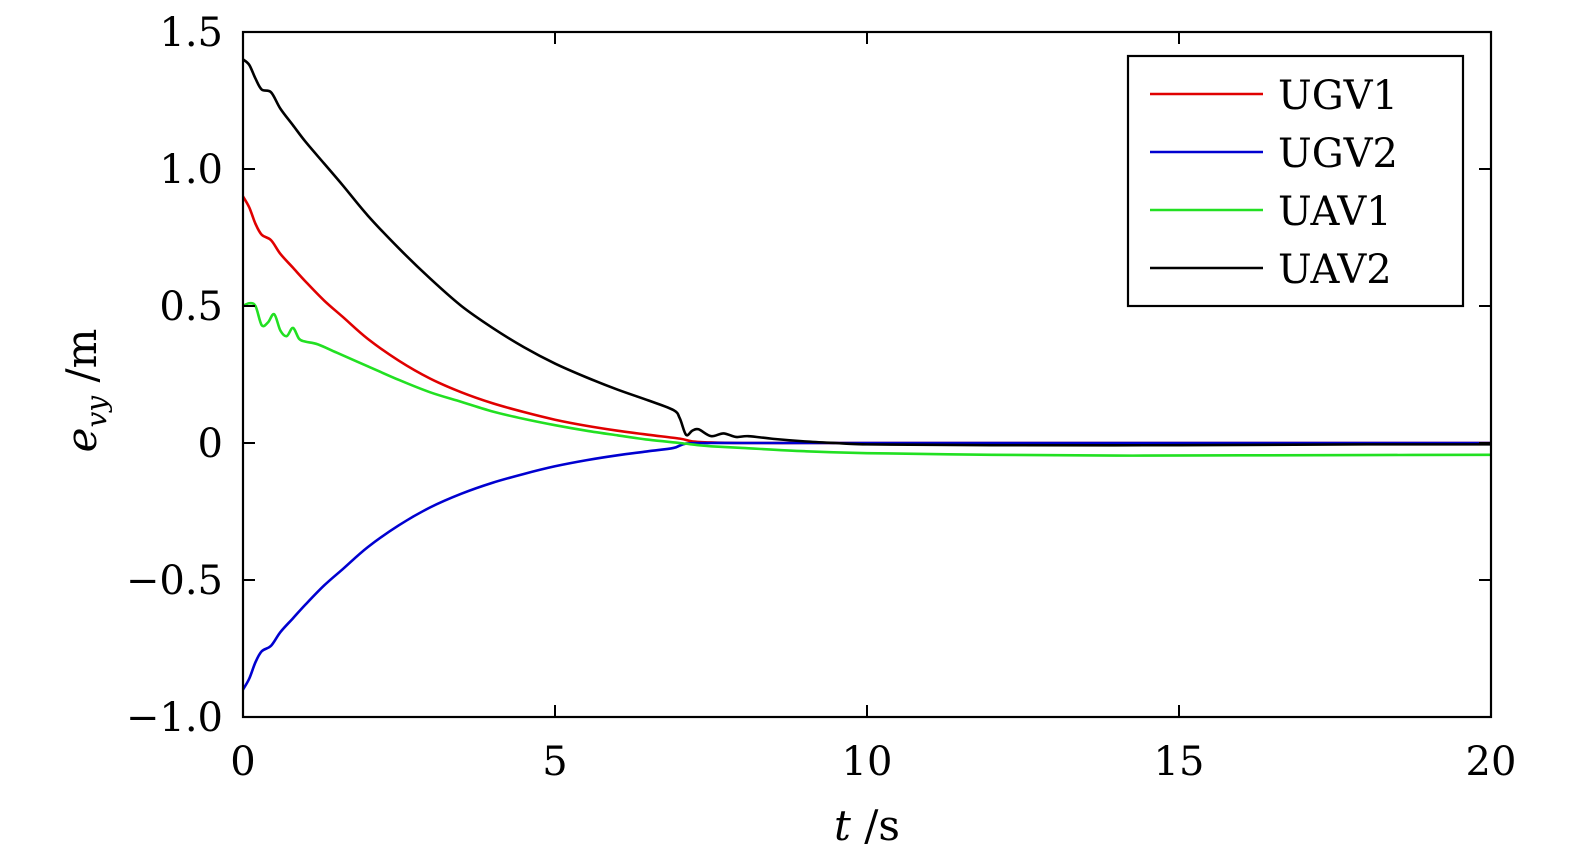 Image resolution: width=1575 pixels, height=860 pixels. What do you see at coordinates (210, 444) in the screenshot?
I see `y-tick-label: 0` at bounding box center [210, 444].